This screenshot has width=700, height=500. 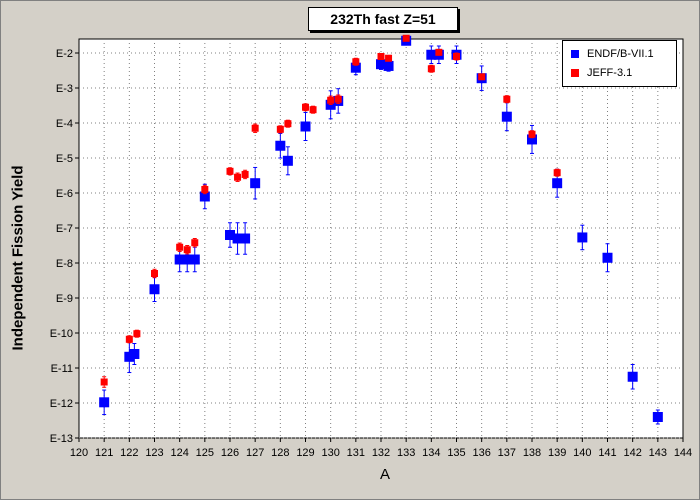 What do you see at coordinates (64, 264) in the screenshot?
I see `y-tick-label: E-8` at bounding box center [64, 264].